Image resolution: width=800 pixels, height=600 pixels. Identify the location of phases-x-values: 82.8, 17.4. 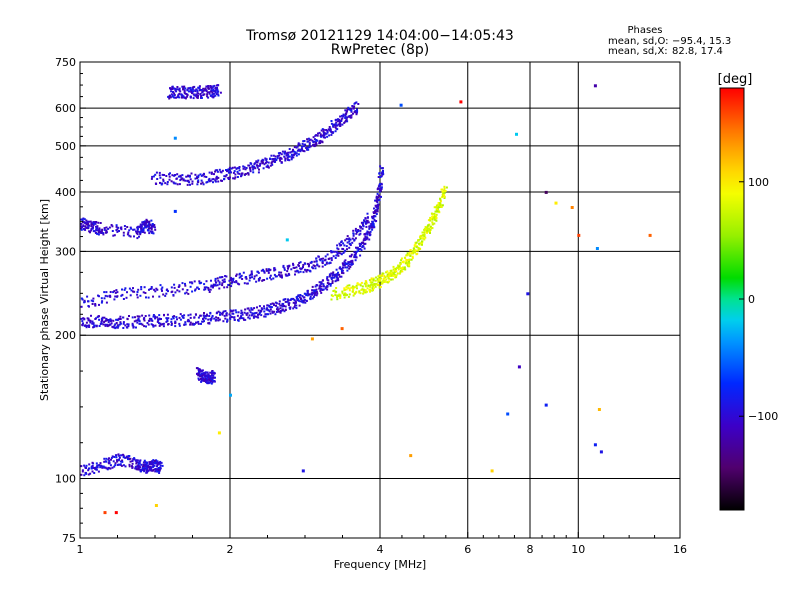
(697, 51).